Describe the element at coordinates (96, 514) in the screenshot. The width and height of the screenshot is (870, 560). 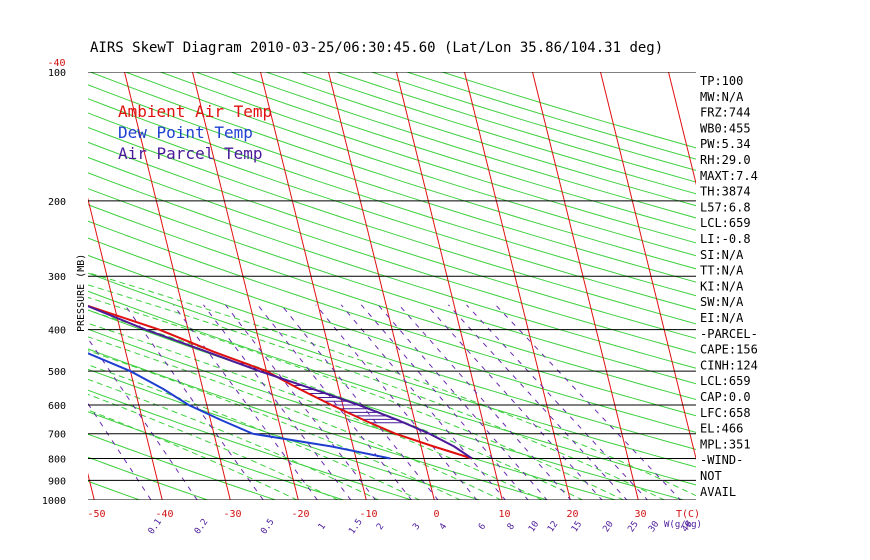
I see `bottom-temperature-tick-label: -50` at that location.